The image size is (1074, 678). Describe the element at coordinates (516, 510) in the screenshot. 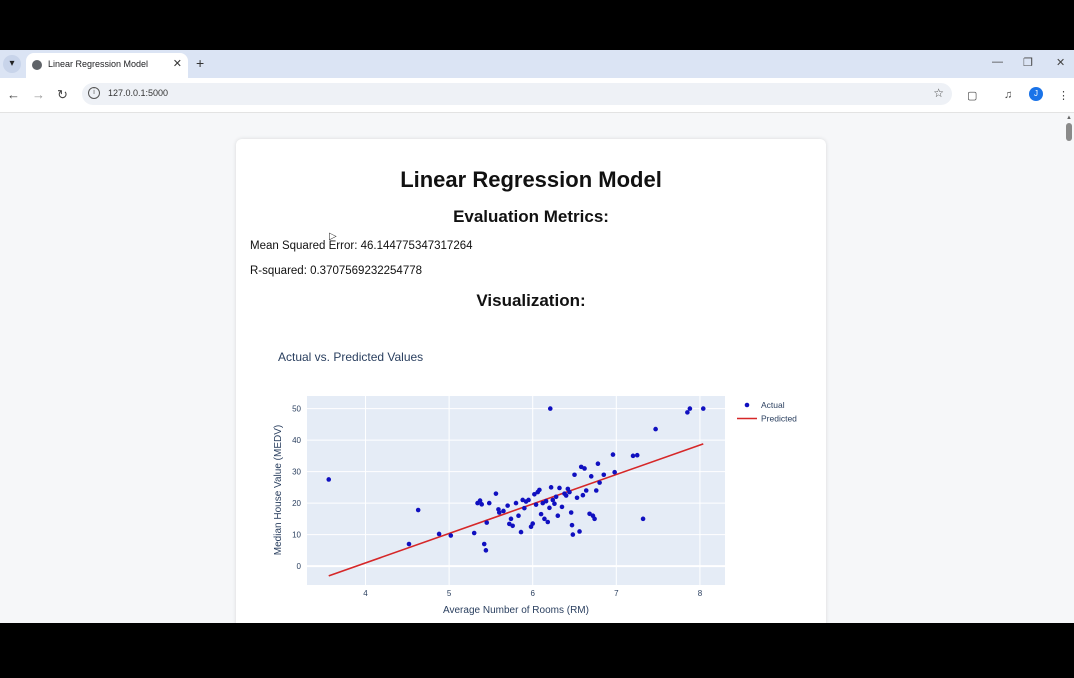

I see `predicted-line` at that location.